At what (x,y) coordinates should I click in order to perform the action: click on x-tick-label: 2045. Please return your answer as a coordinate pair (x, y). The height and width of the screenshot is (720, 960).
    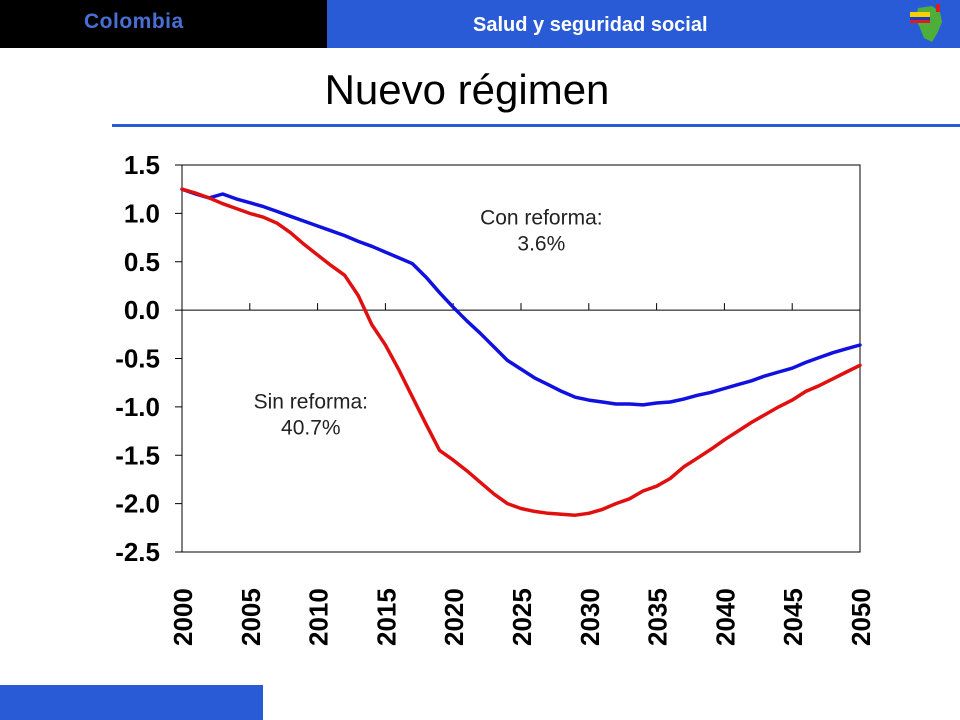
    Looking at the image, I should click on (793, 617).